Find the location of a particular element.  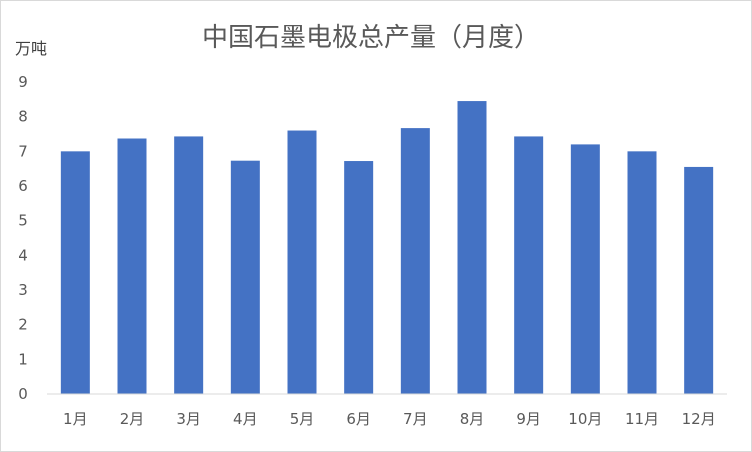

y-tick-label: 3 is located at coordinates (23, 290).